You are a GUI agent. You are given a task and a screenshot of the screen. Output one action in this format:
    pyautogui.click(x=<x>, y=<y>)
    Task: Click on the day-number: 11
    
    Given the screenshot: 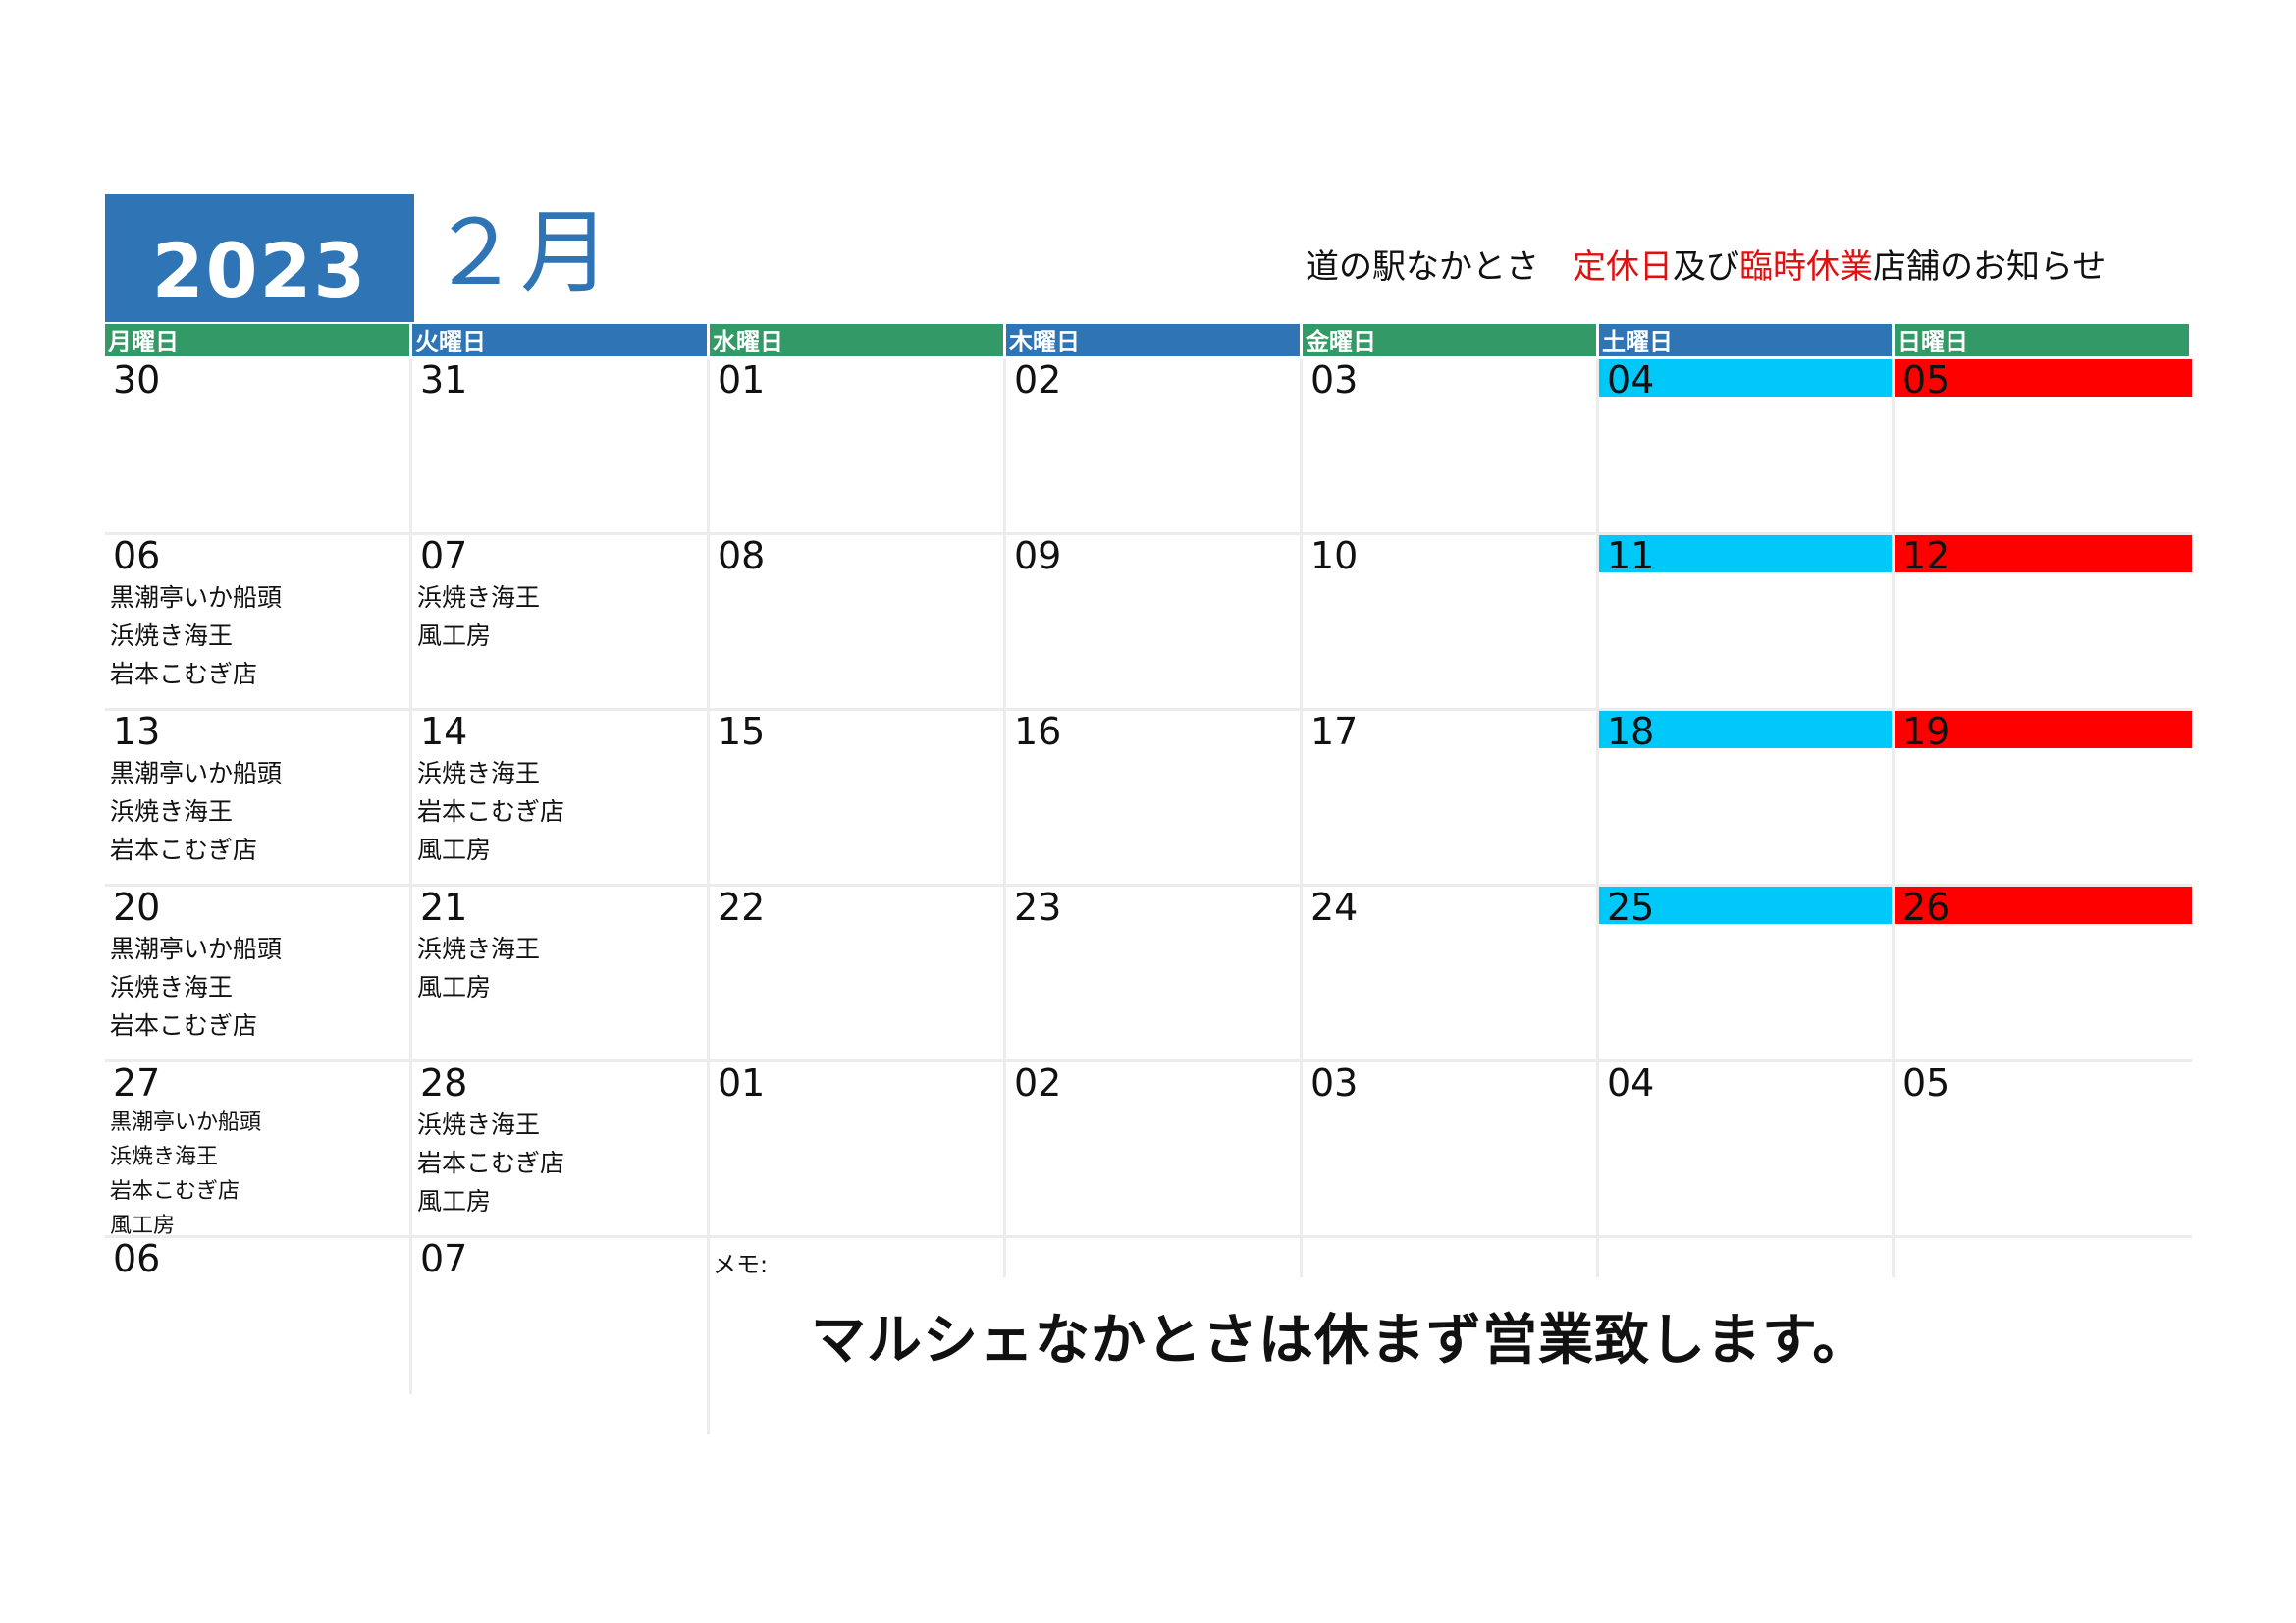 What is the action you would take?
    pyautogui.click(x=1745, y=556)
    